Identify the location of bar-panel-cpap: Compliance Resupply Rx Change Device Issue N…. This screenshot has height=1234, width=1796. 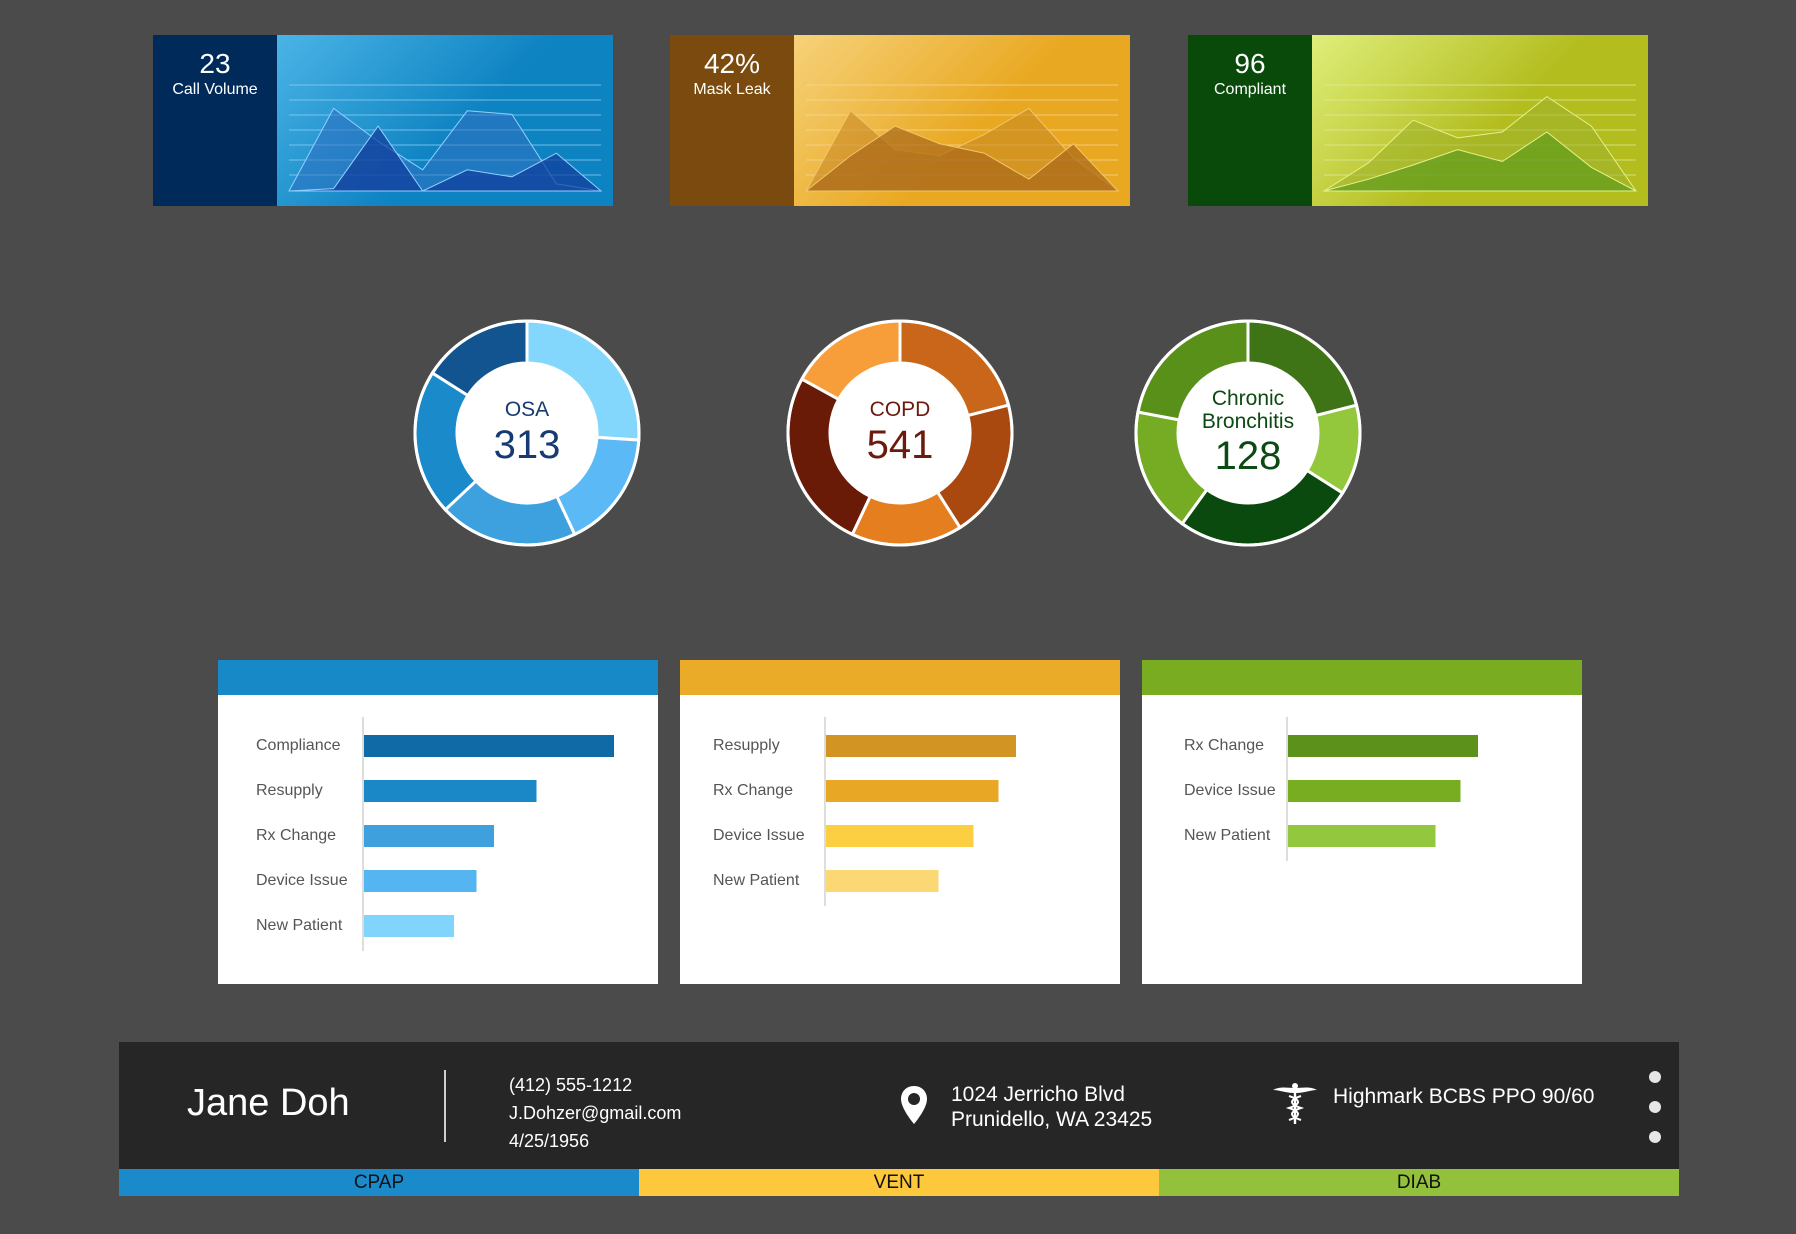
(438, 822).